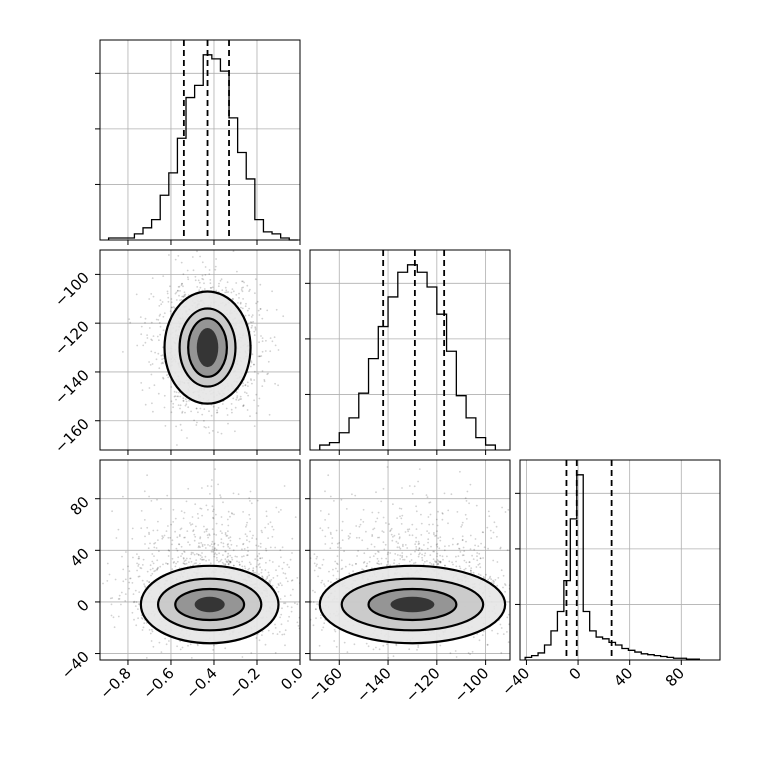  What do you see at coordinates (82, 605) in the screenshot?
I see `y-tick-label: 0` at bounding box center [82, 605].